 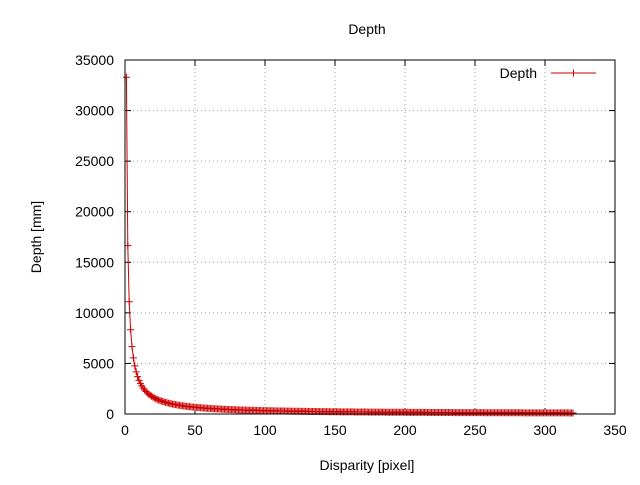 I want to click on x-tick-label: 250, so click(x=475, y=430).